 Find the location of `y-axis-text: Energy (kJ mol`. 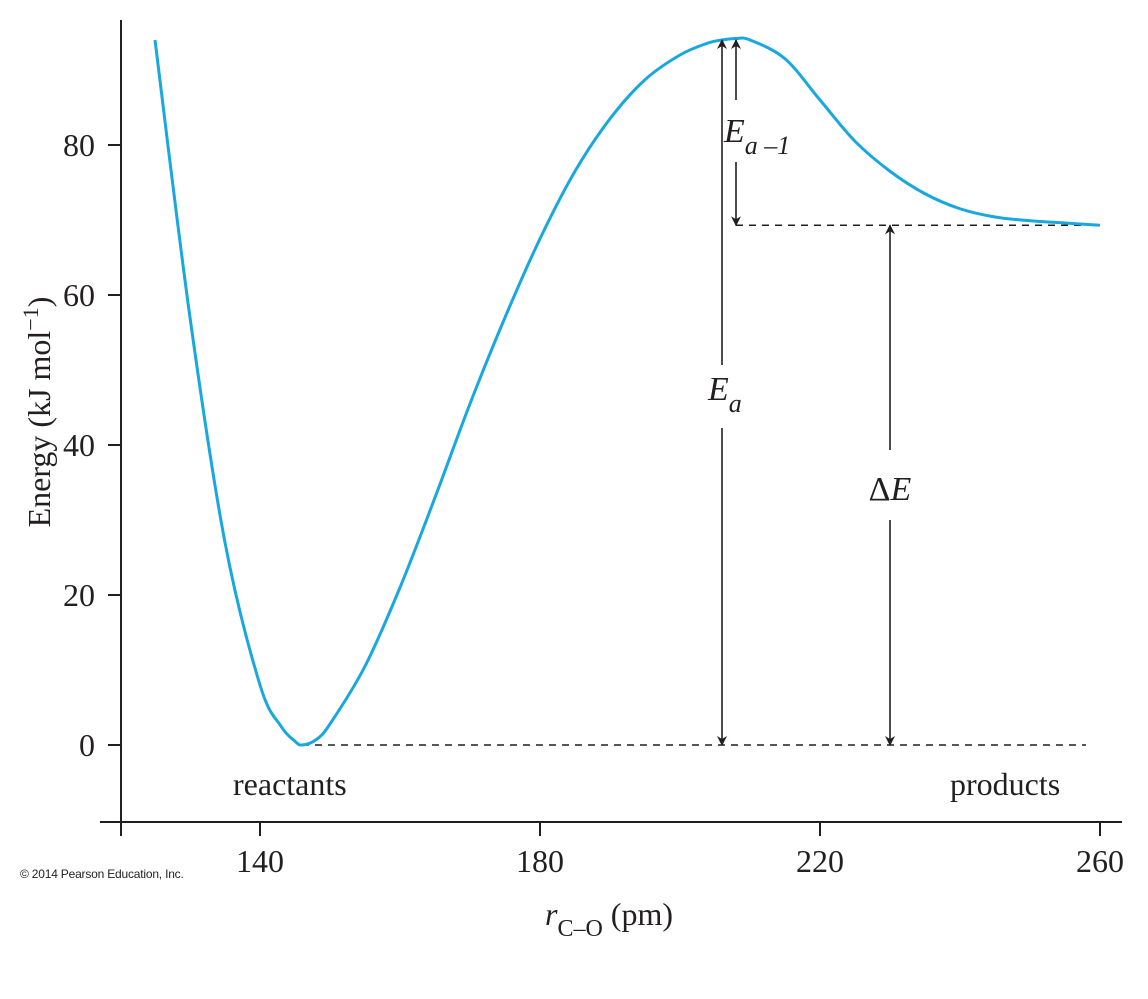

y-axis-text: Energy (kJ mol is located at coordinates (39, 429).